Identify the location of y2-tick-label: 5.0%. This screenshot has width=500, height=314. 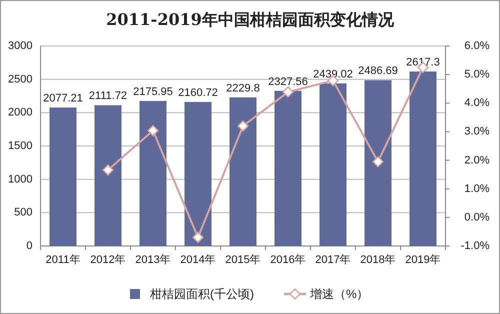
(477, 74).